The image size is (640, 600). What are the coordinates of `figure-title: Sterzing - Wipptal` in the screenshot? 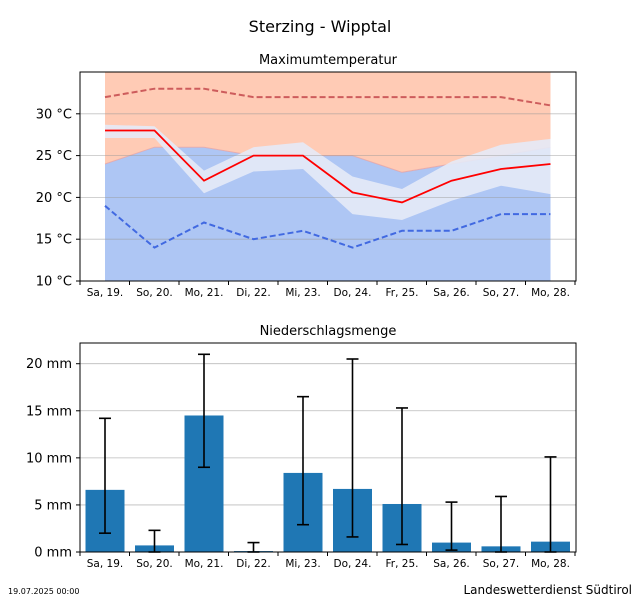 It's located at (320, 26).